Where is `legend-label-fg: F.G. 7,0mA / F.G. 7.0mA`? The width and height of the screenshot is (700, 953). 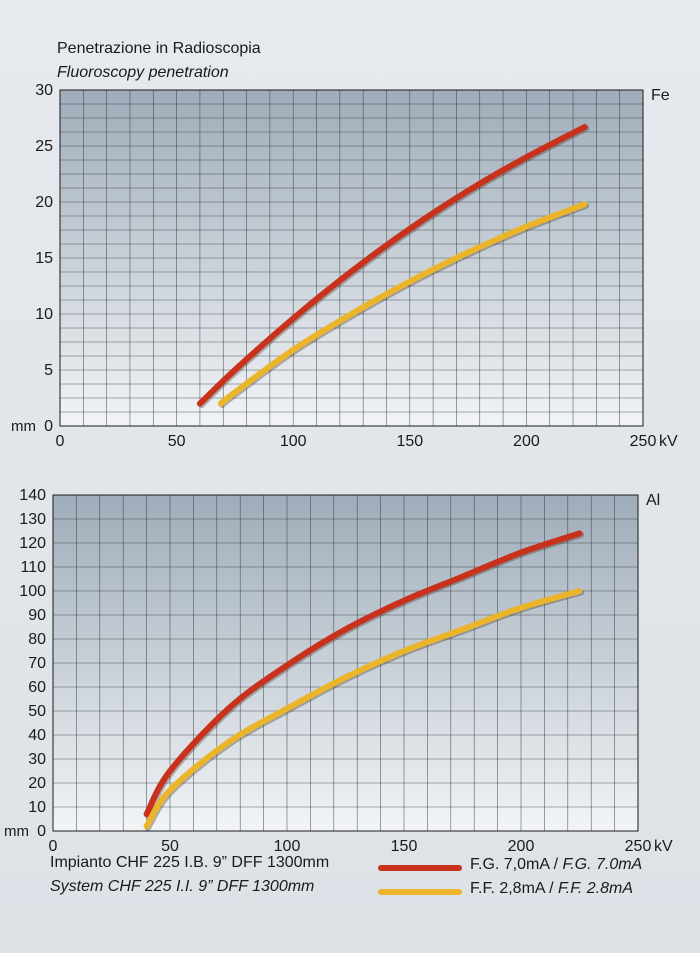
legend-label-fg: F.G. 7,0mA / F.G. 7.0mA is located at coordinates (556, 865).